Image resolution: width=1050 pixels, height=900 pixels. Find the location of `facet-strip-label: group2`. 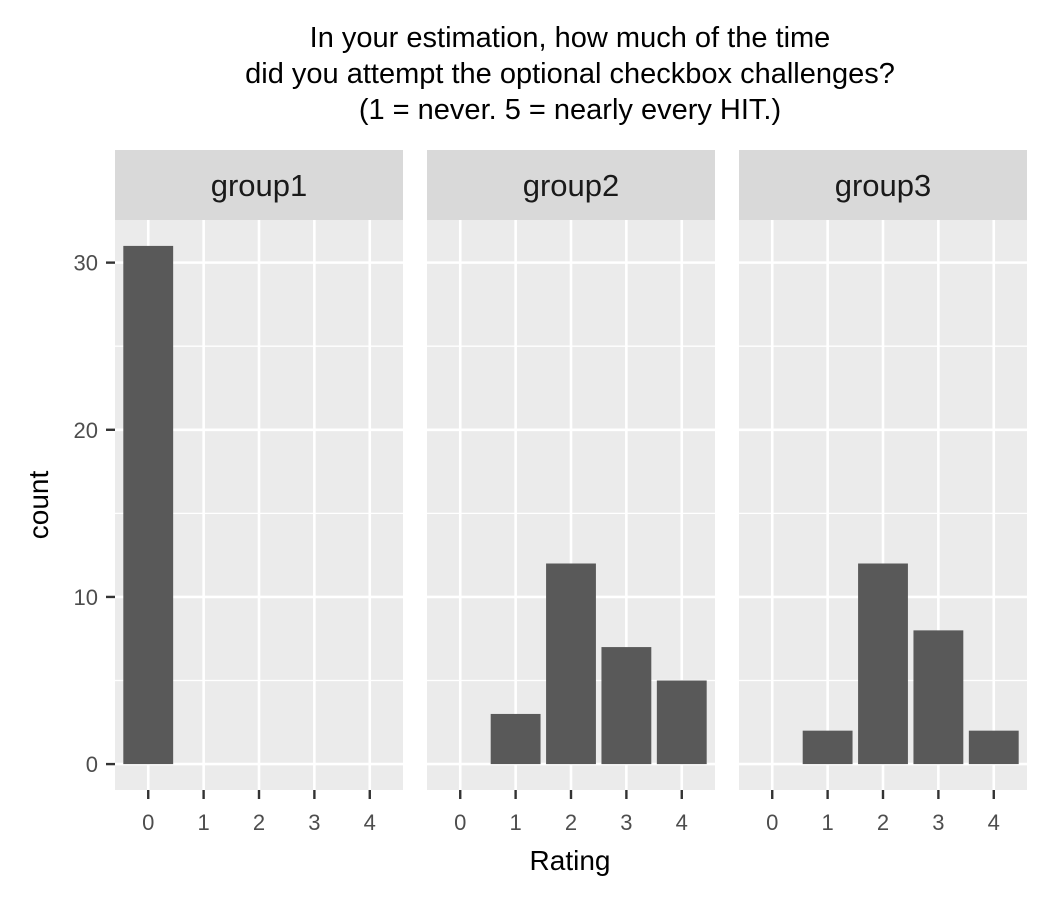

facet-strip-label: group2 is located at coordinates (571, 185).